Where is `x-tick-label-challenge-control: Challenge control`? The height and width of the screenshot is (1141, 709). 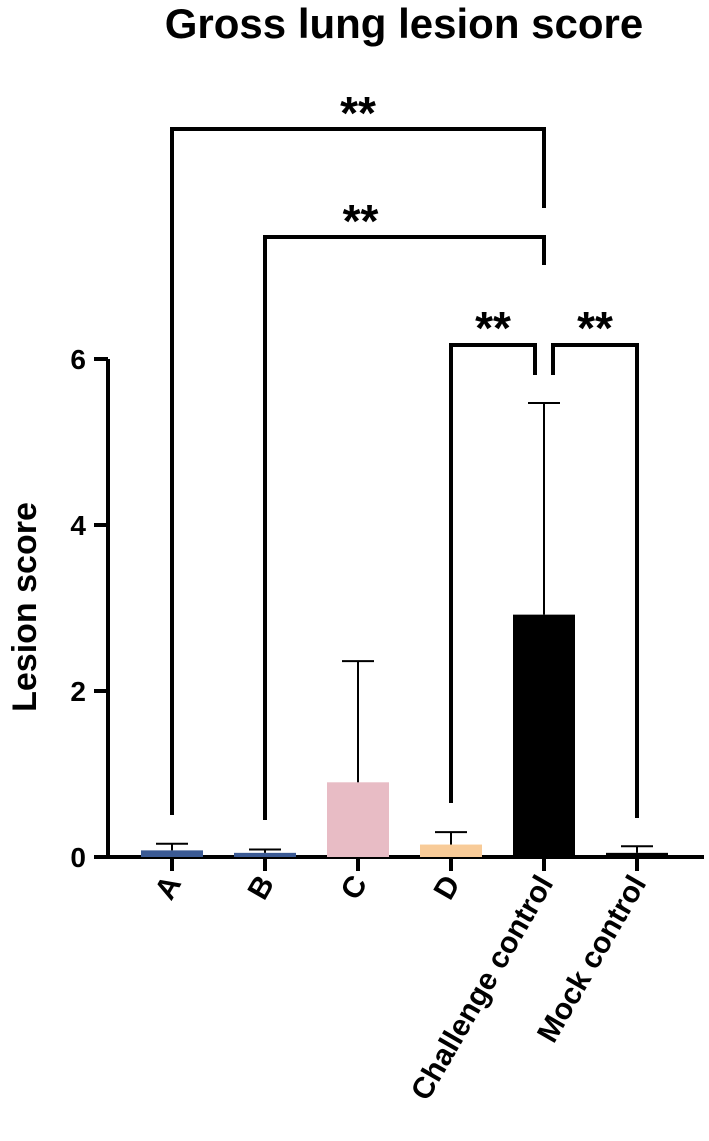
x-tick-label-challenge-control: Challenge control is located at coordinates (482, 988).